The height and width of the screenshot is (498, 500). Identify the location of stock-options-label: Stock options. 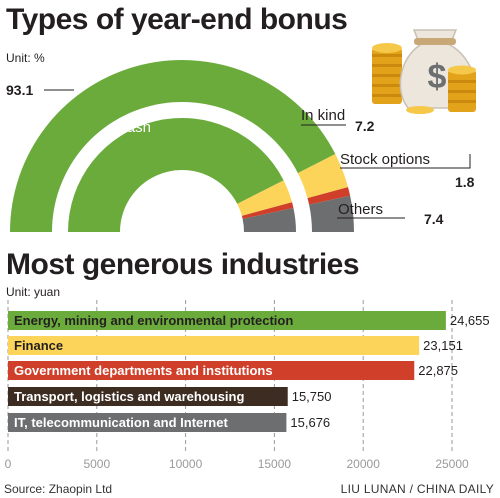
(385, 159).